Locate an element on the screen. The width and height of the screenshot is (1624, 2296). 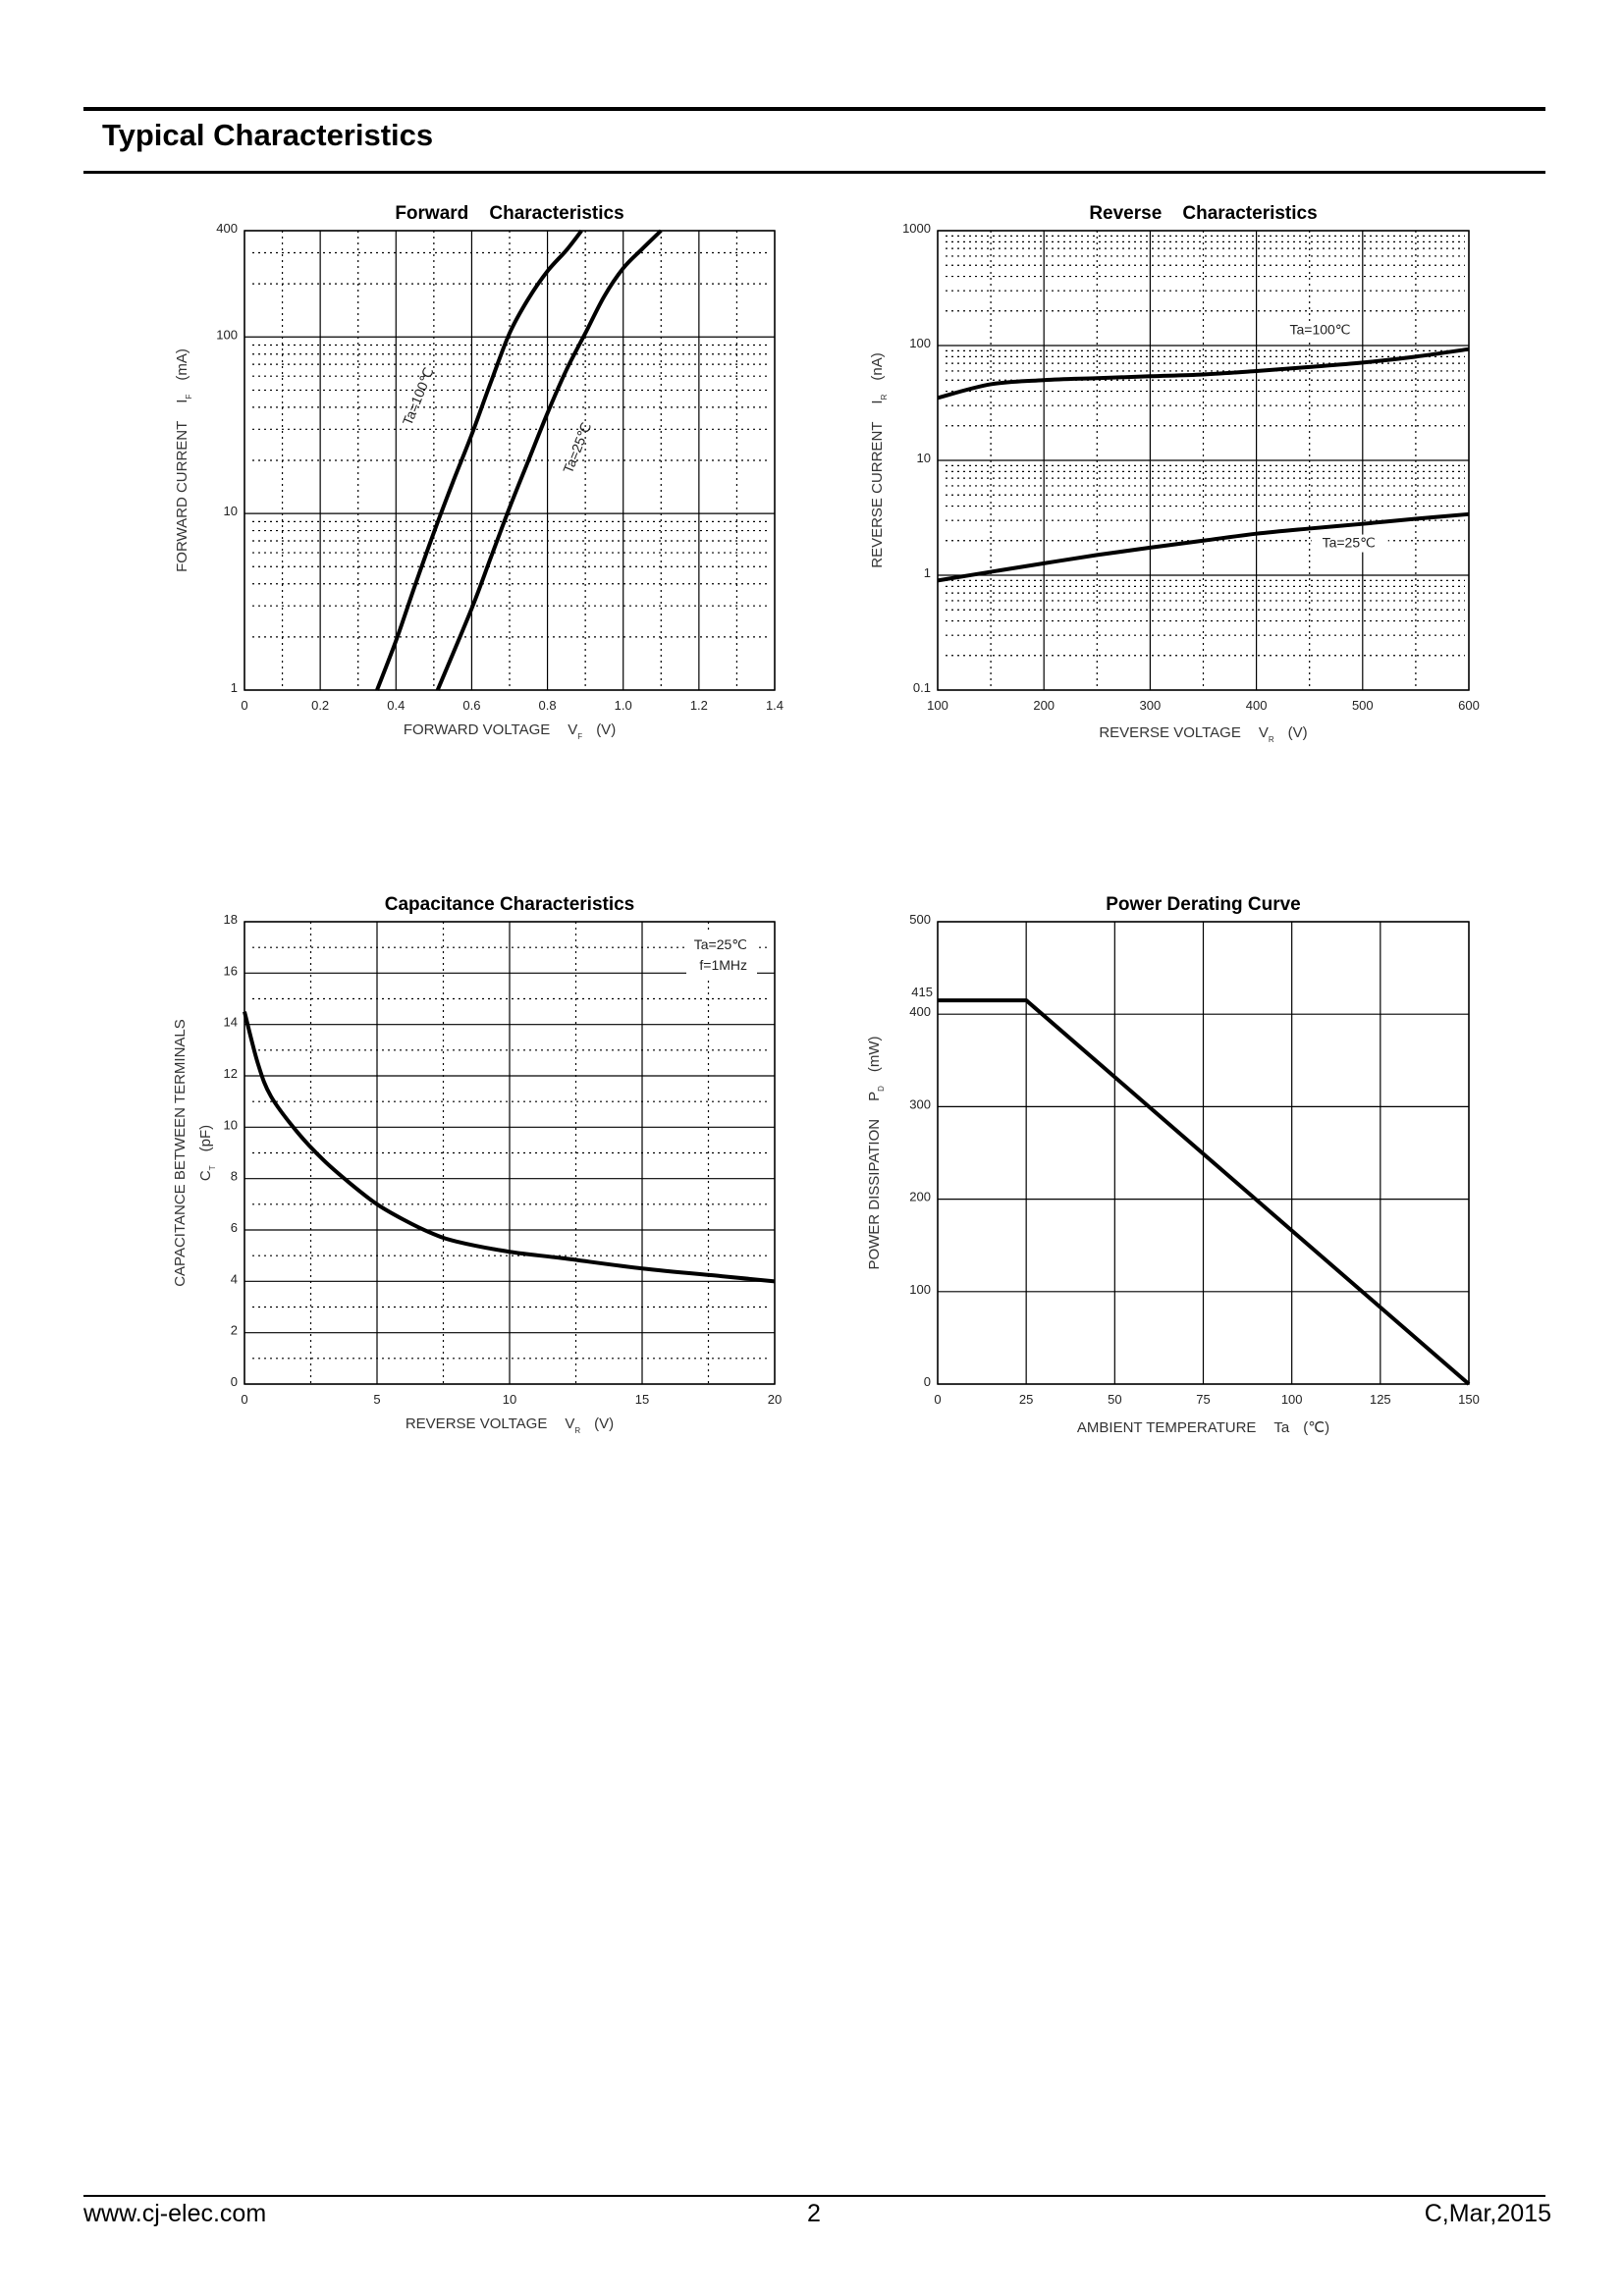
x-tick-label: 10 is located at coordinates (509, 1399).